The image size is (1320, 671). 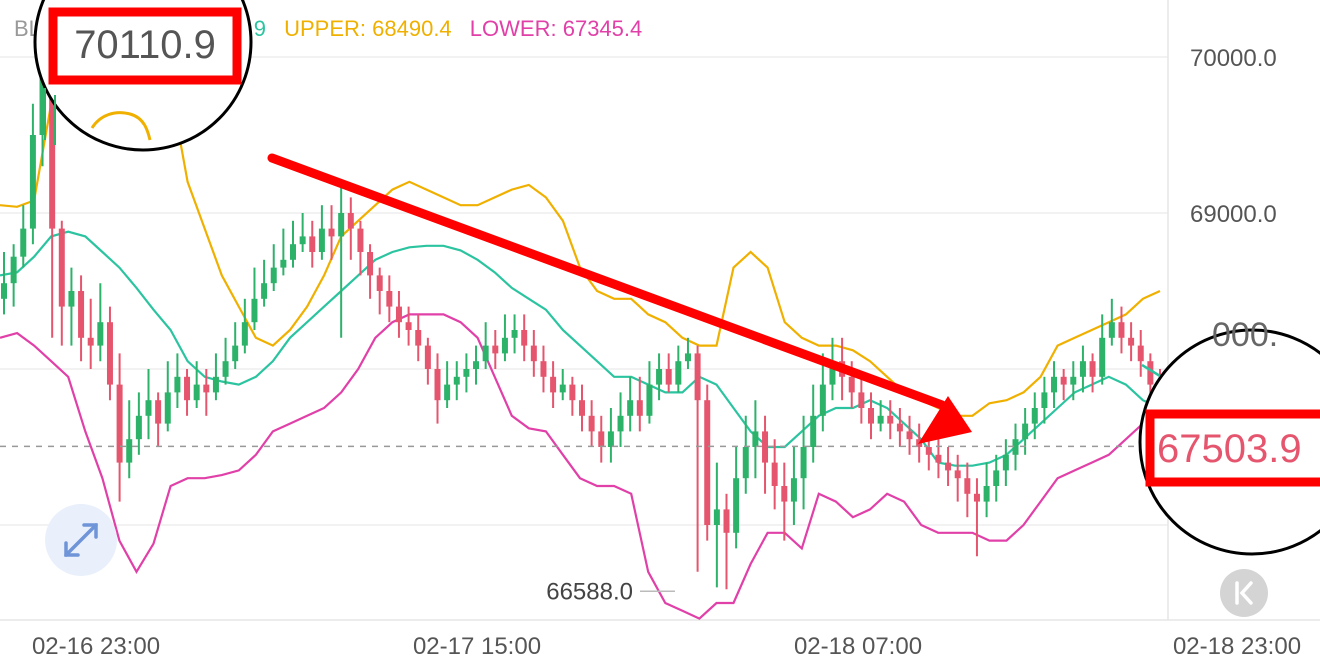 I want to click on legend-lower-label: LOWER:, so click(x=513, y=28).